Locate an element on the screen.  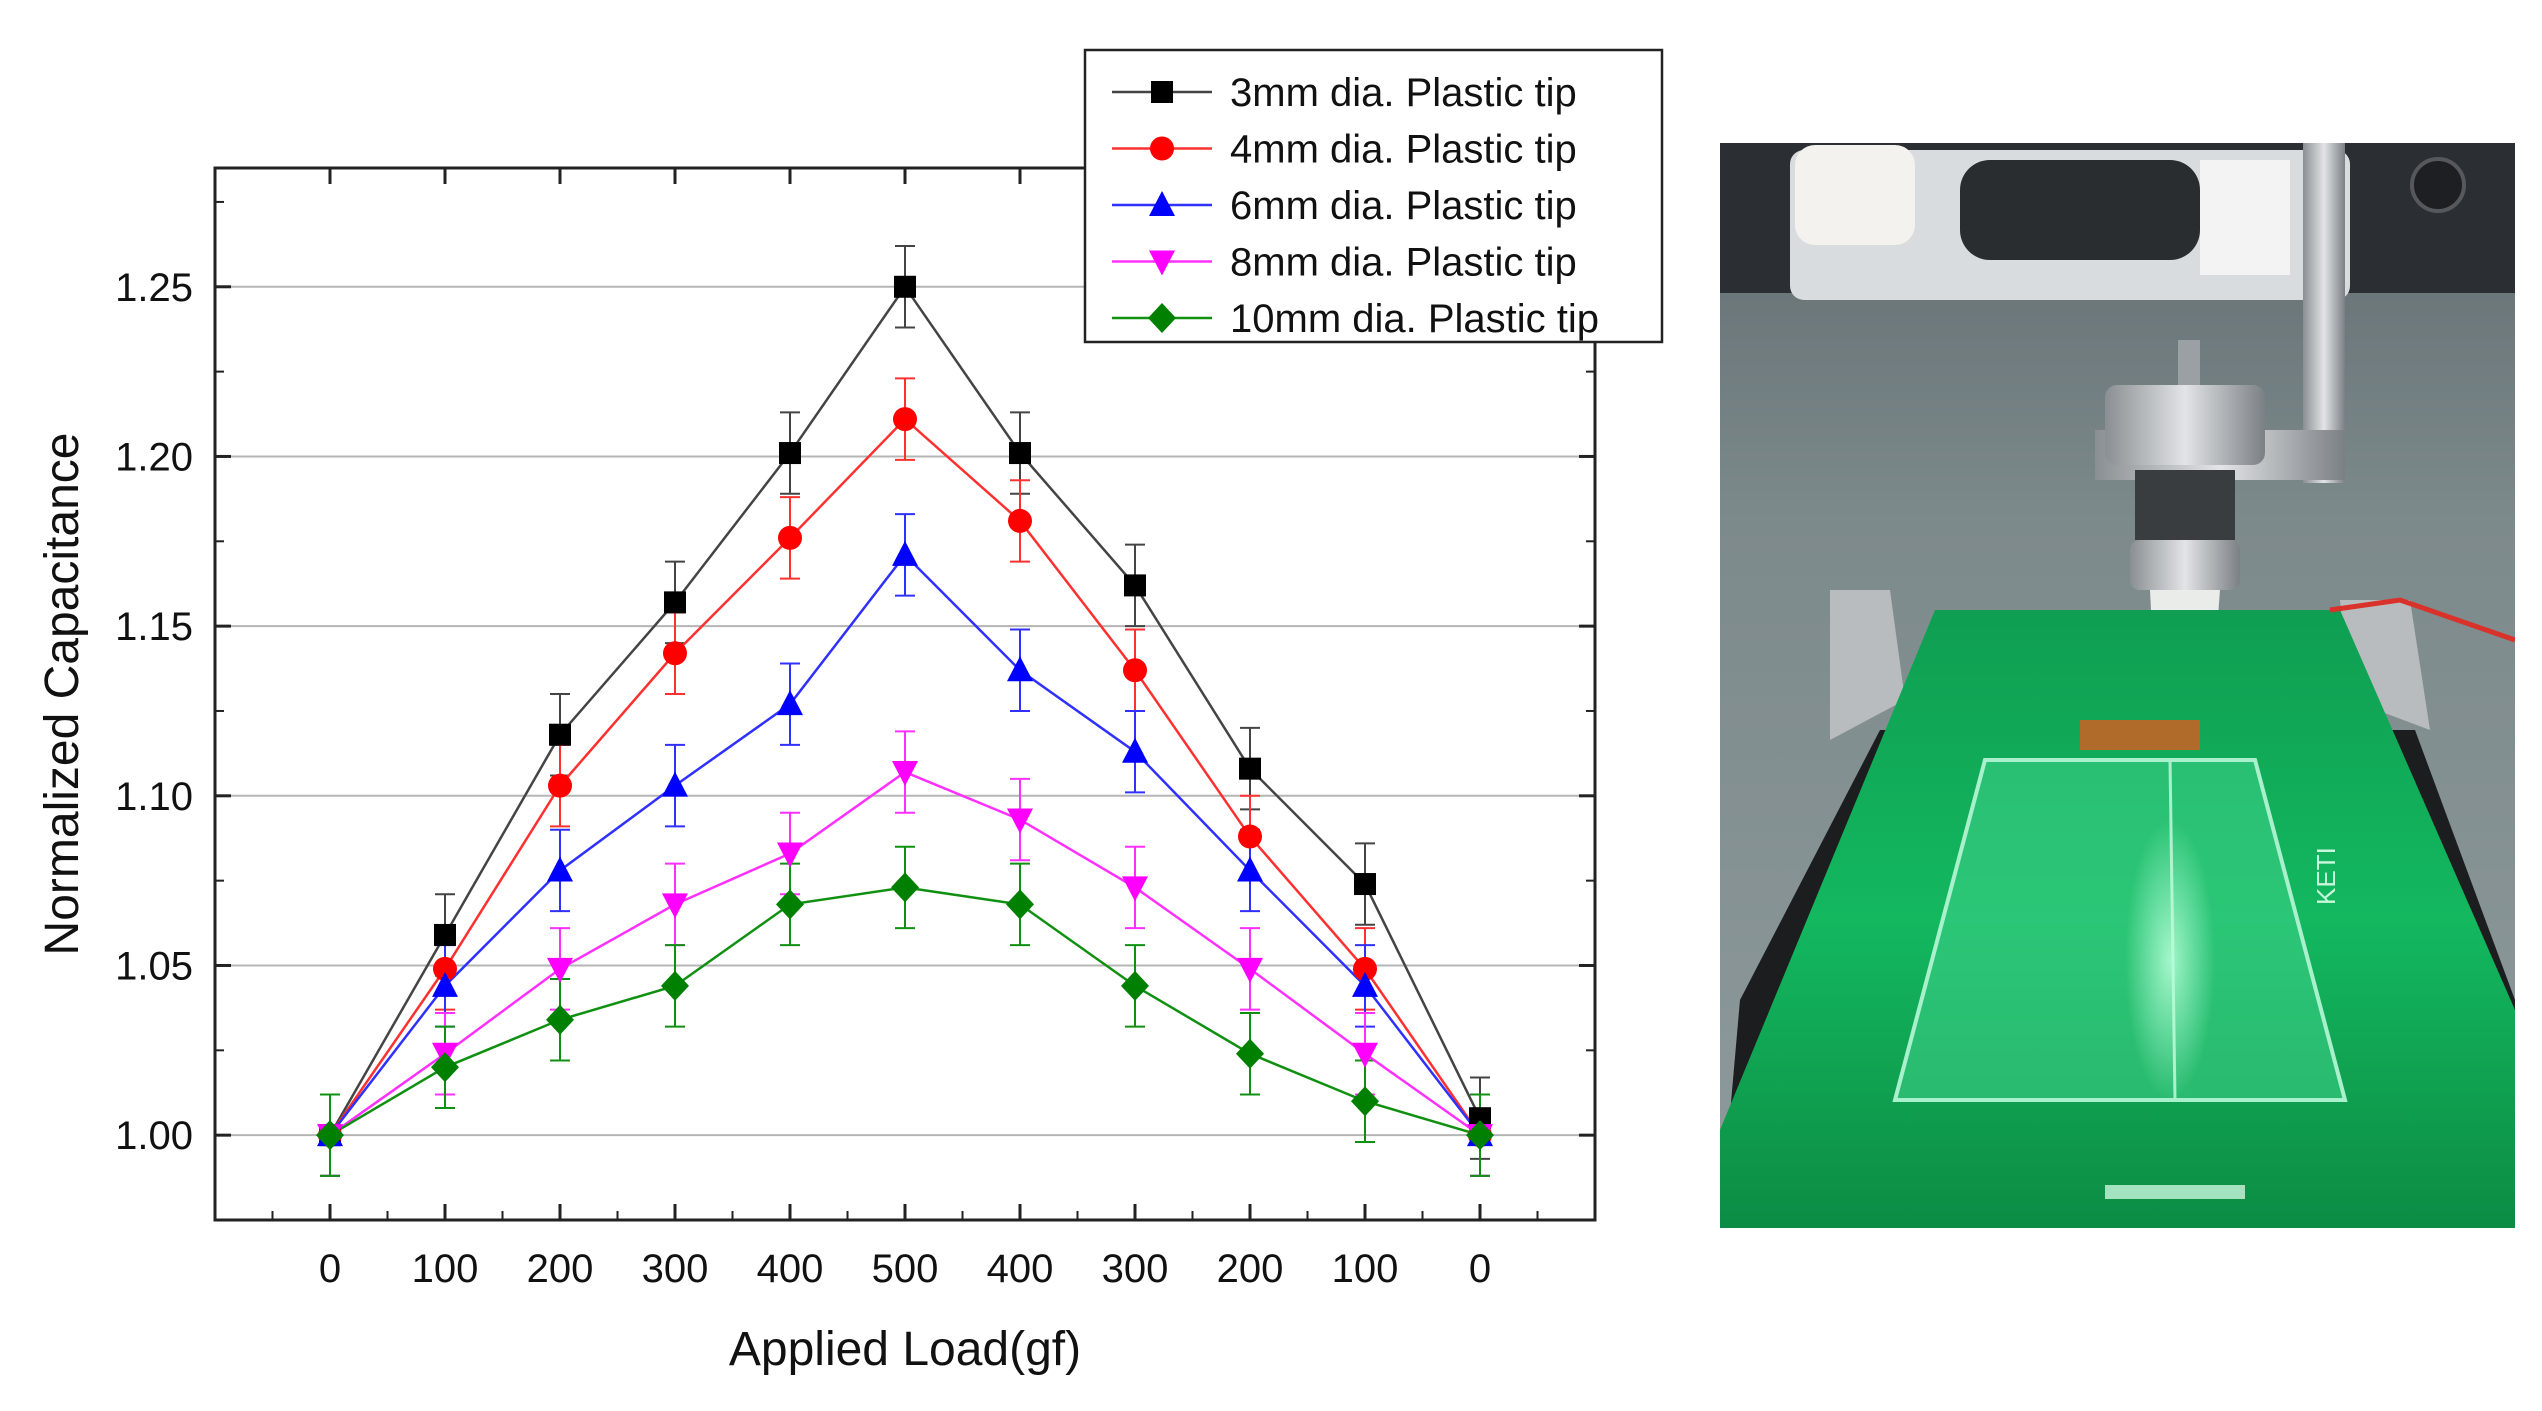
photo-load-cell-label is located at coordinates (2245, 217).